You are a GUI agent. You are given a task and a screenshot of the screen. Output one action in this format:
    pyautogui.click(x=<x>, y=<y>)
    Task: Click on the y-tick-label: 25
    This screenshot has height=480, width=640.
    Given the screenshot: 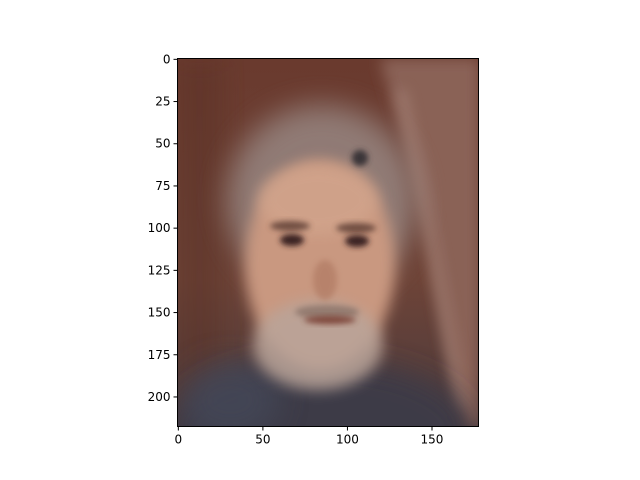 What is the action you would take?
    pyautogui.click(x=162, y=102)
    